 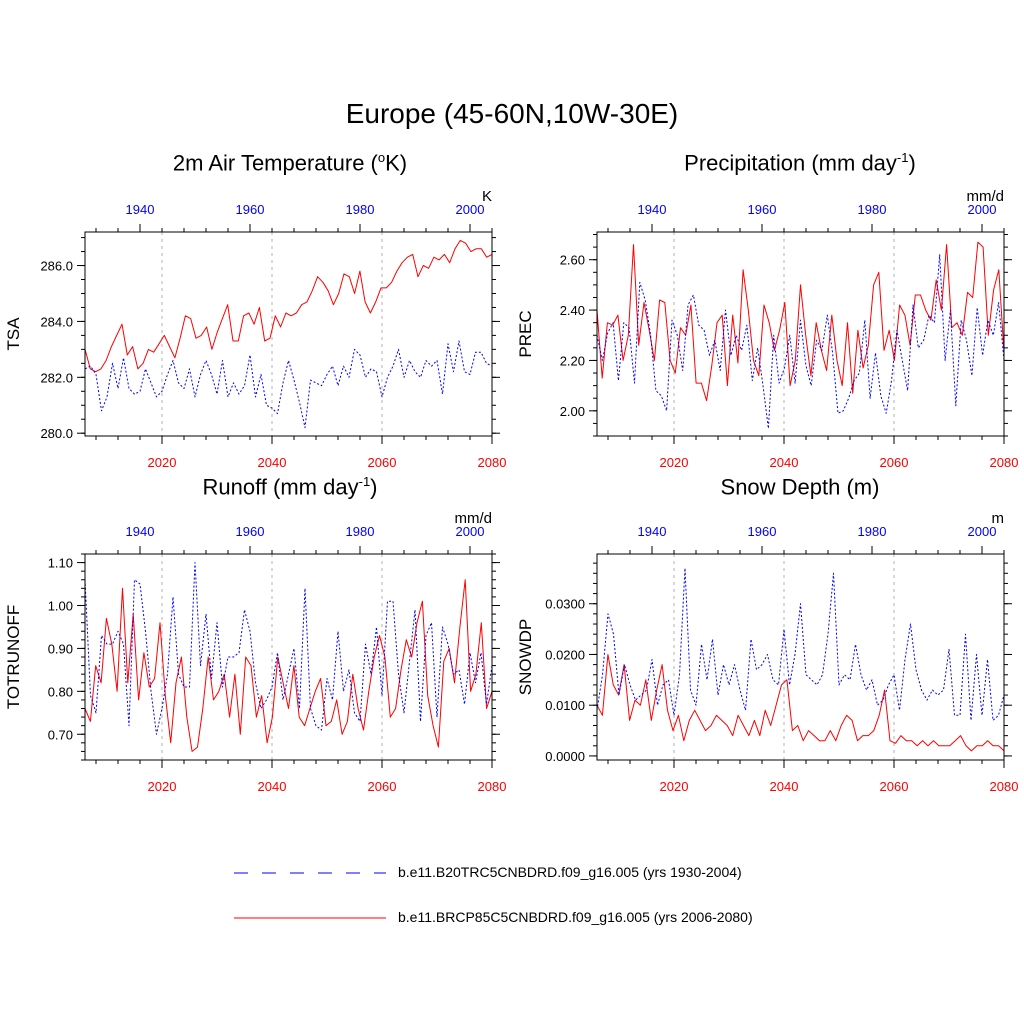 I want to click on series-line-snow-historical, so click(x=800, y=644).